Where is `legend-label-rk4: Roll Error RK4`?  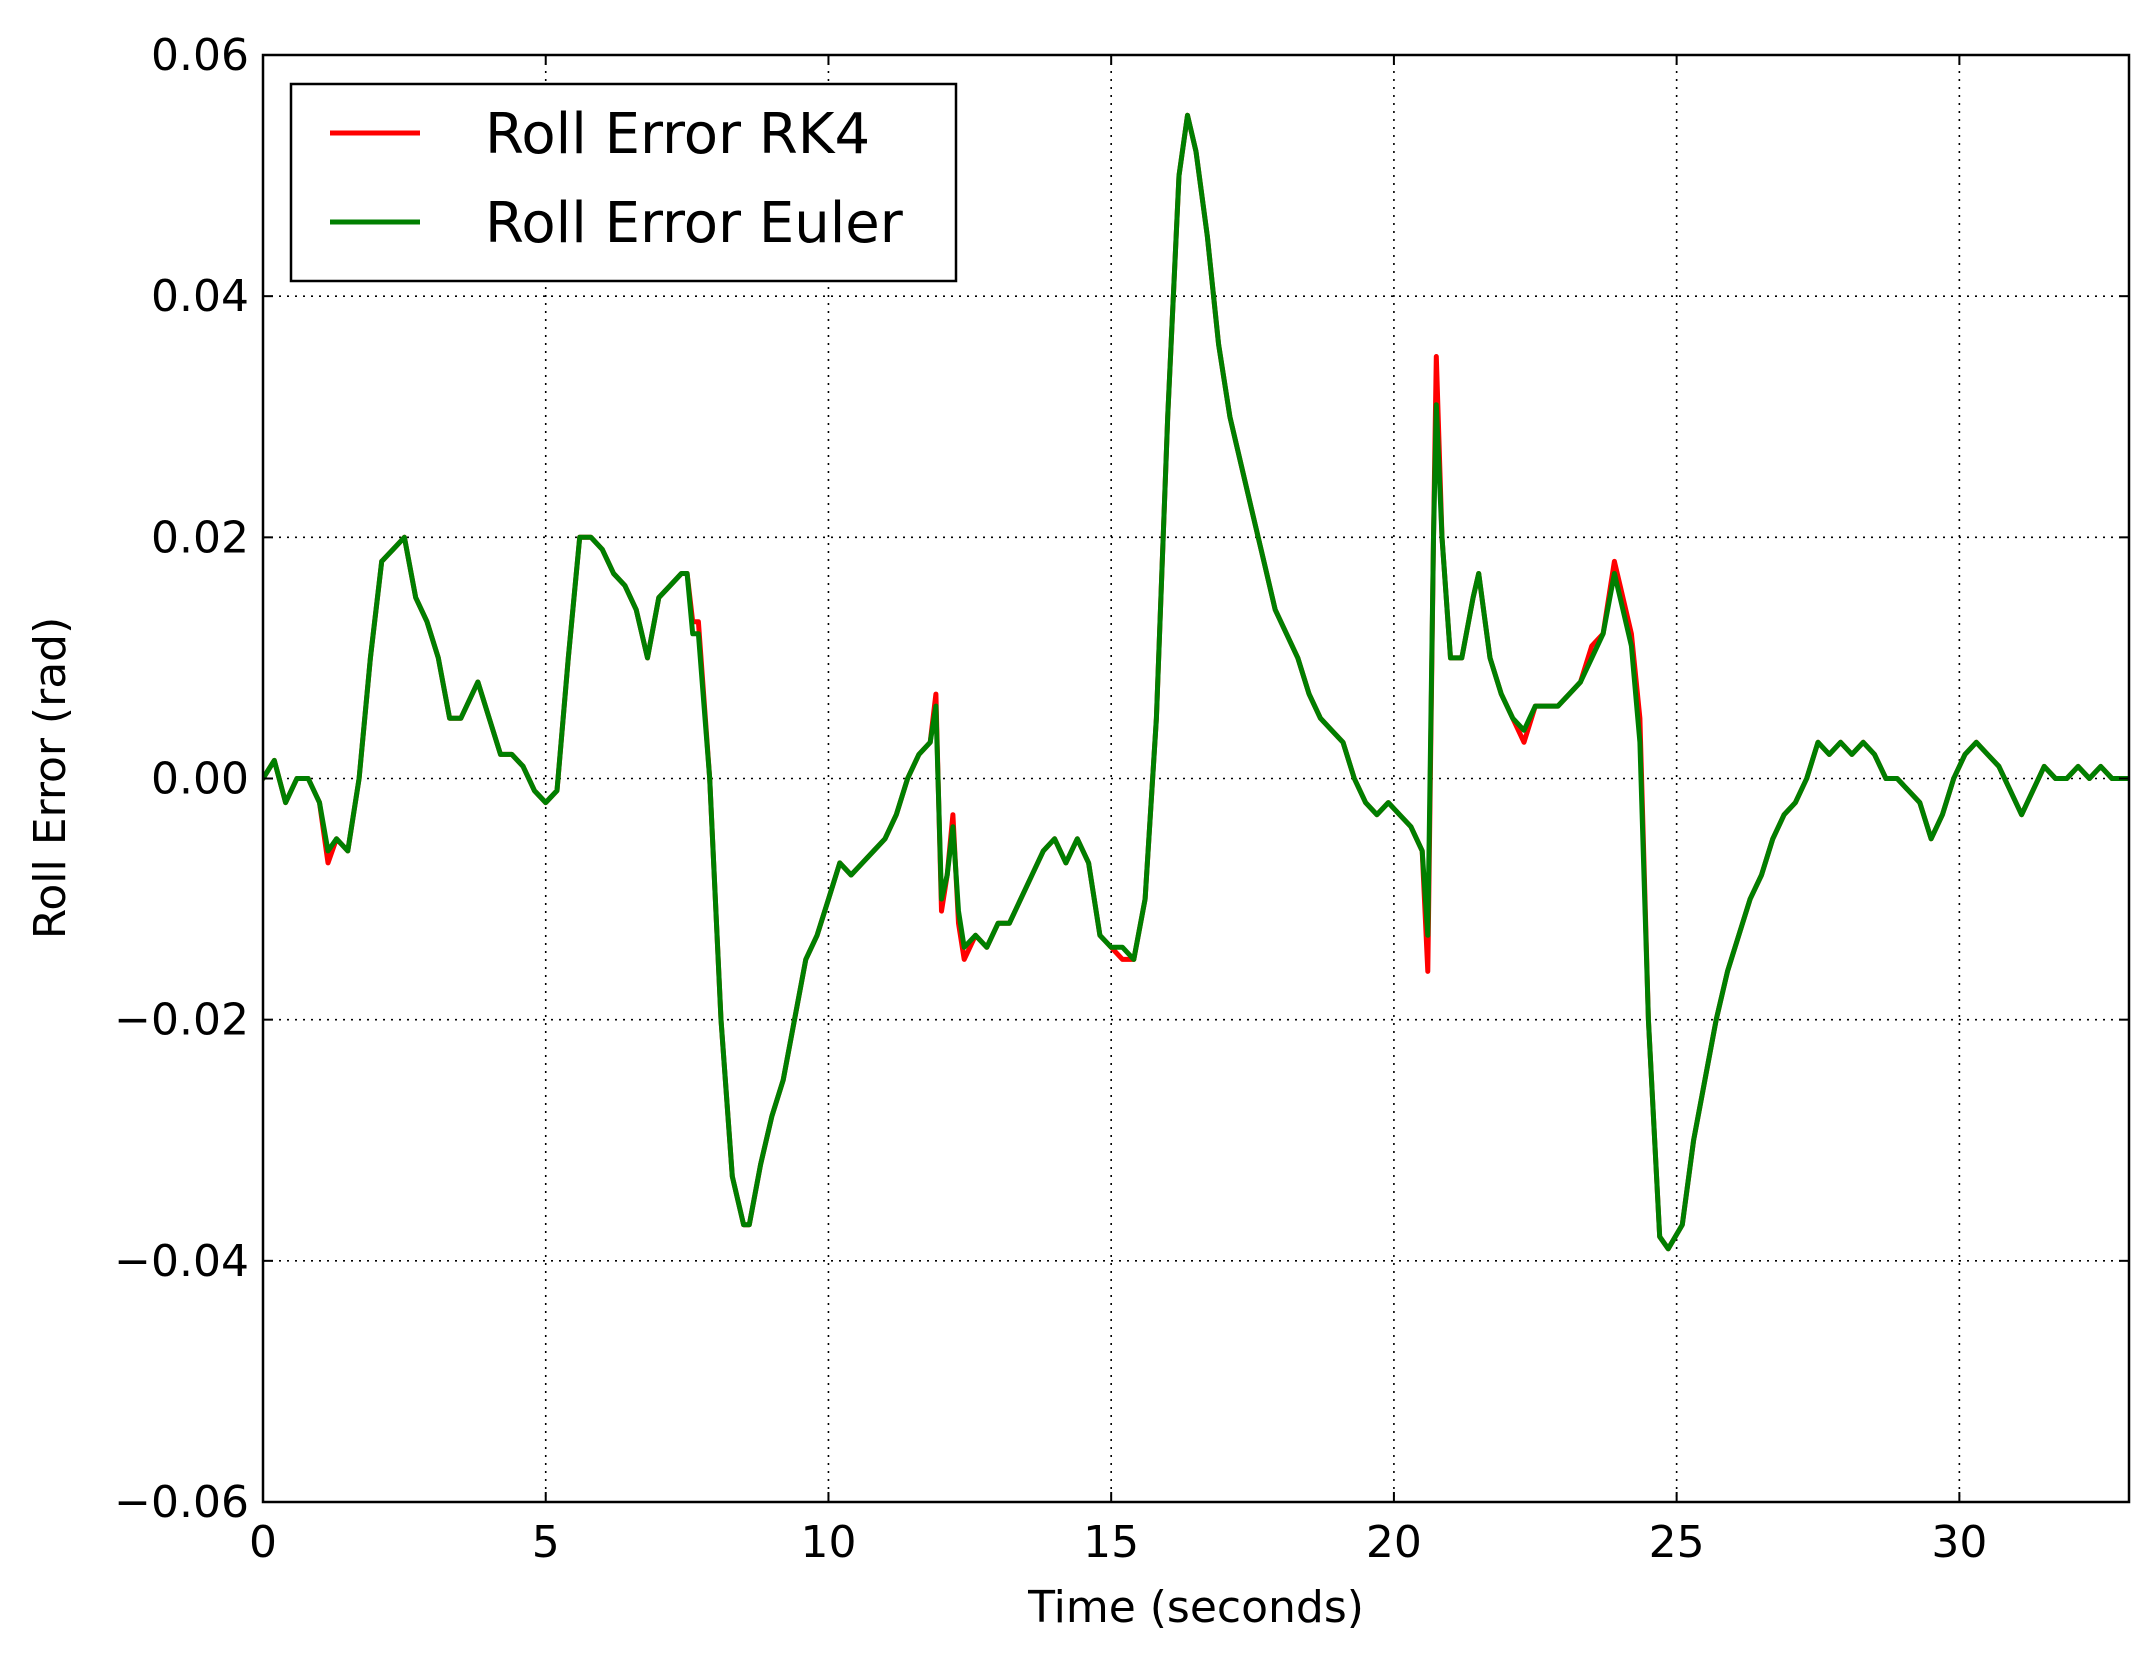
legend-label-rk4: Roll Error RK4 is located at coordinates (677, 134).